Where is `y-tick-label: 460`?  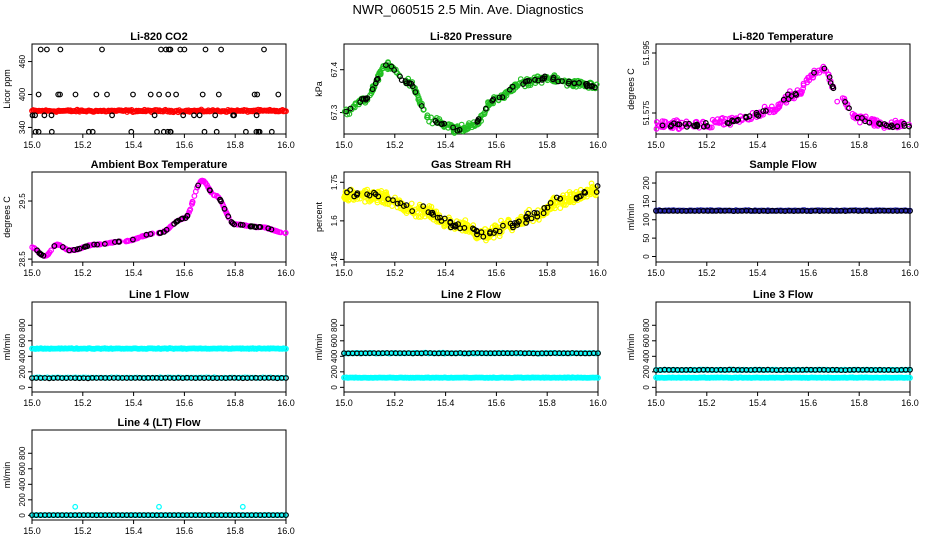
y-tick-label: 460 is located at coordinates (22, 61).